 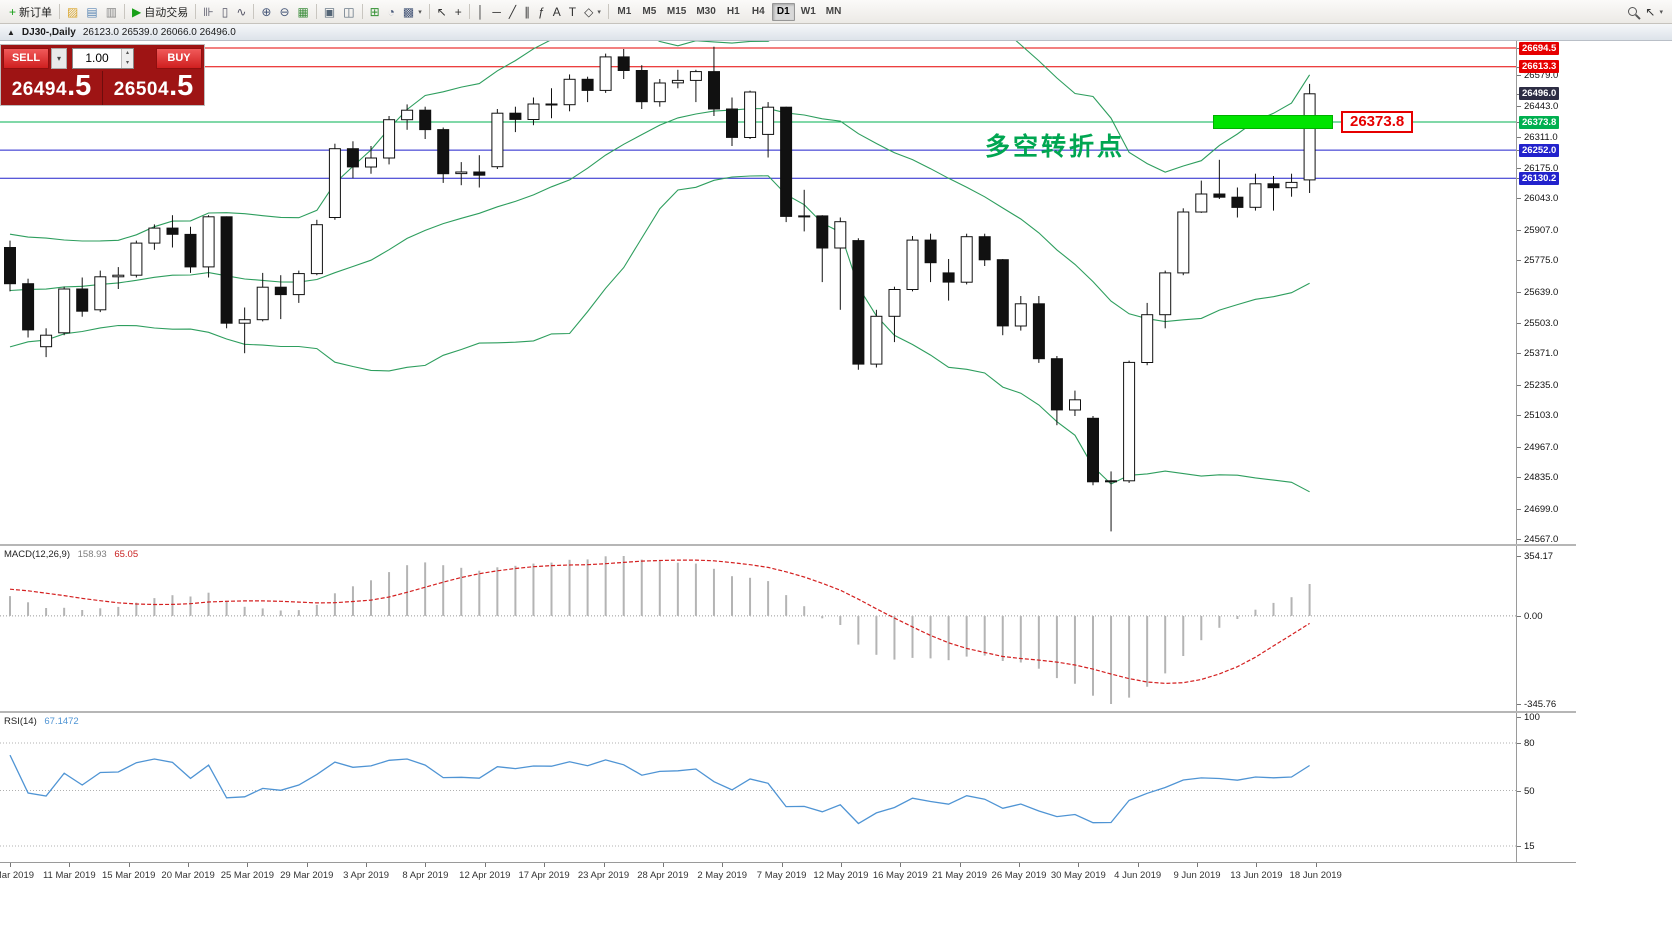 What do you see at coordinates (900, 875) in the screenshot?
I see `date-label: 16 May 2019` at bounding box center [900, 875].